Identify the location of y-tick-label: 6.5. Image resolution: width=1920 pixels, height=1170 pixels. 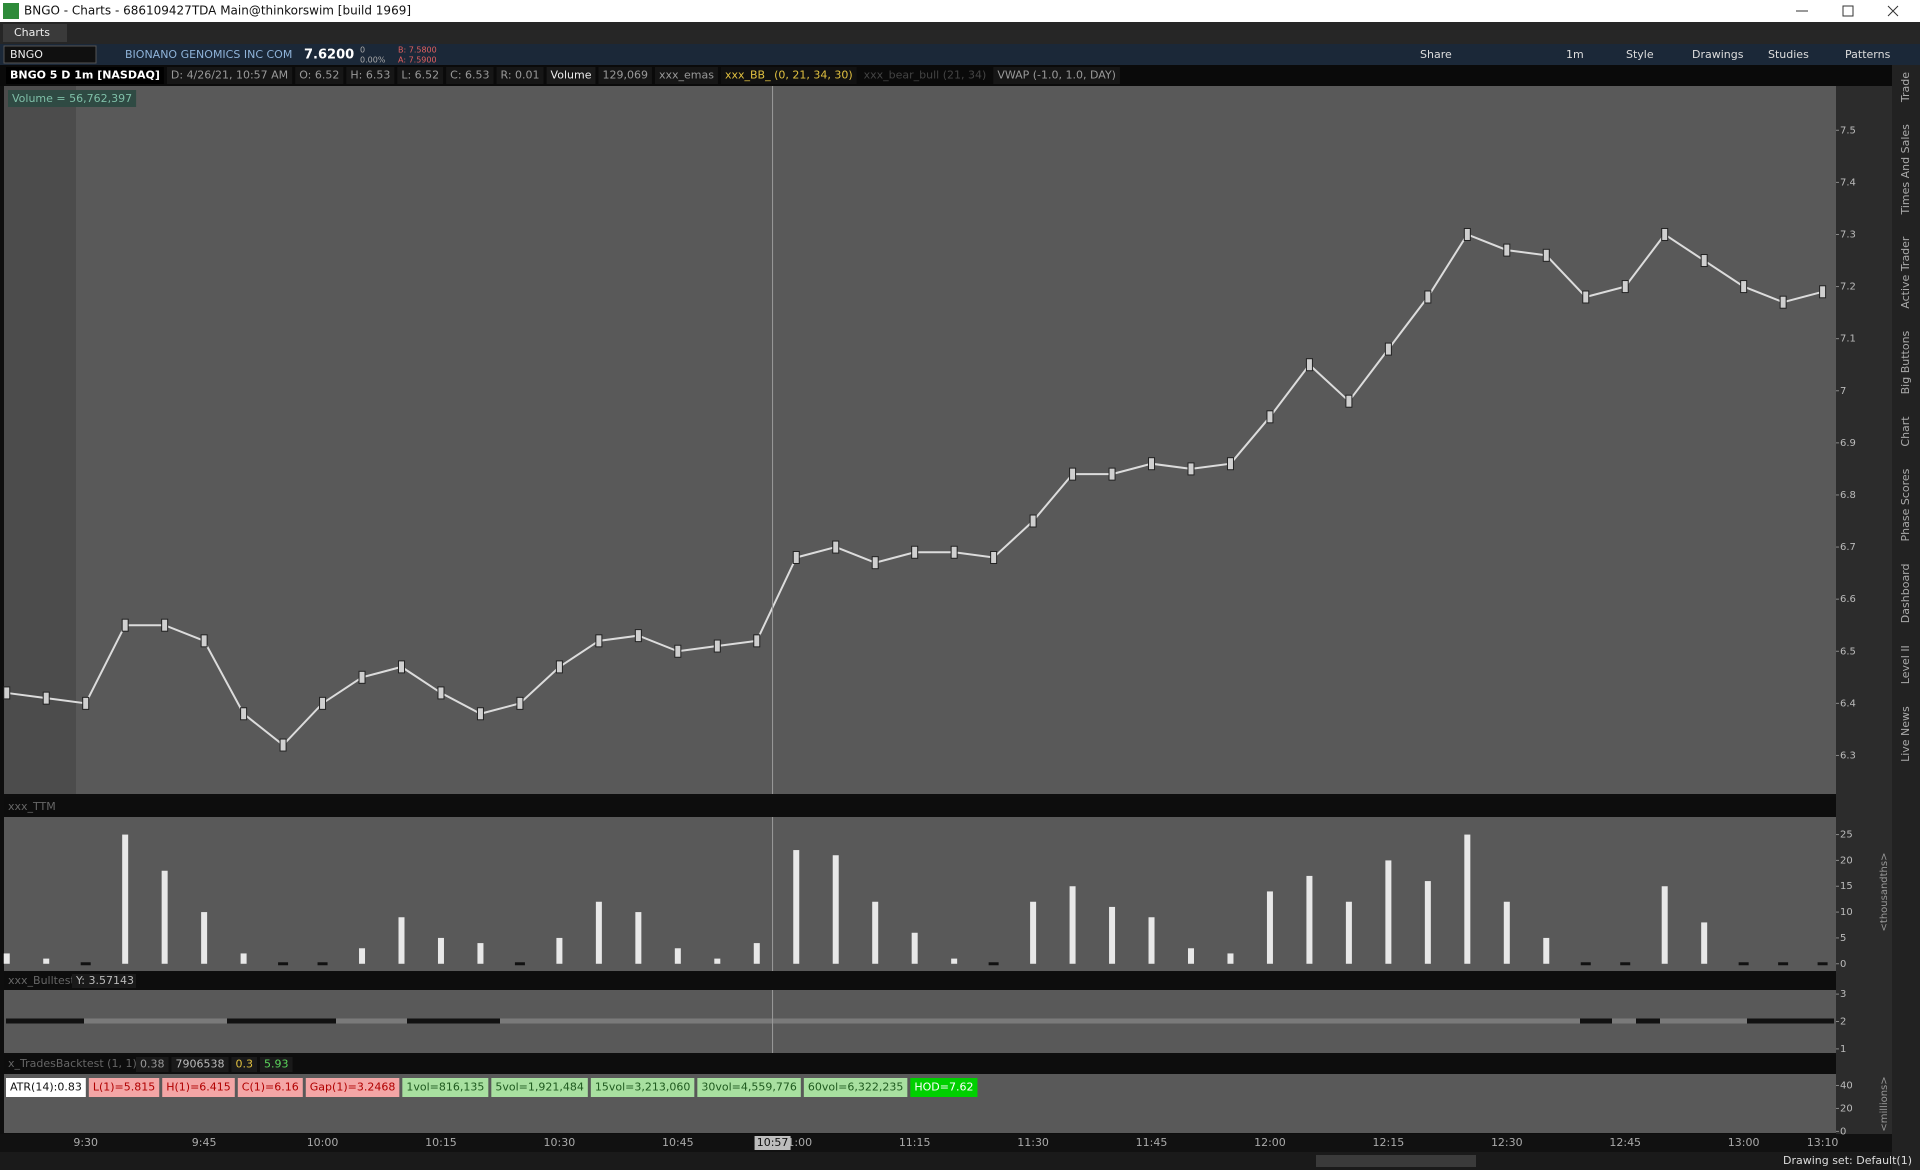
(1848, 651).